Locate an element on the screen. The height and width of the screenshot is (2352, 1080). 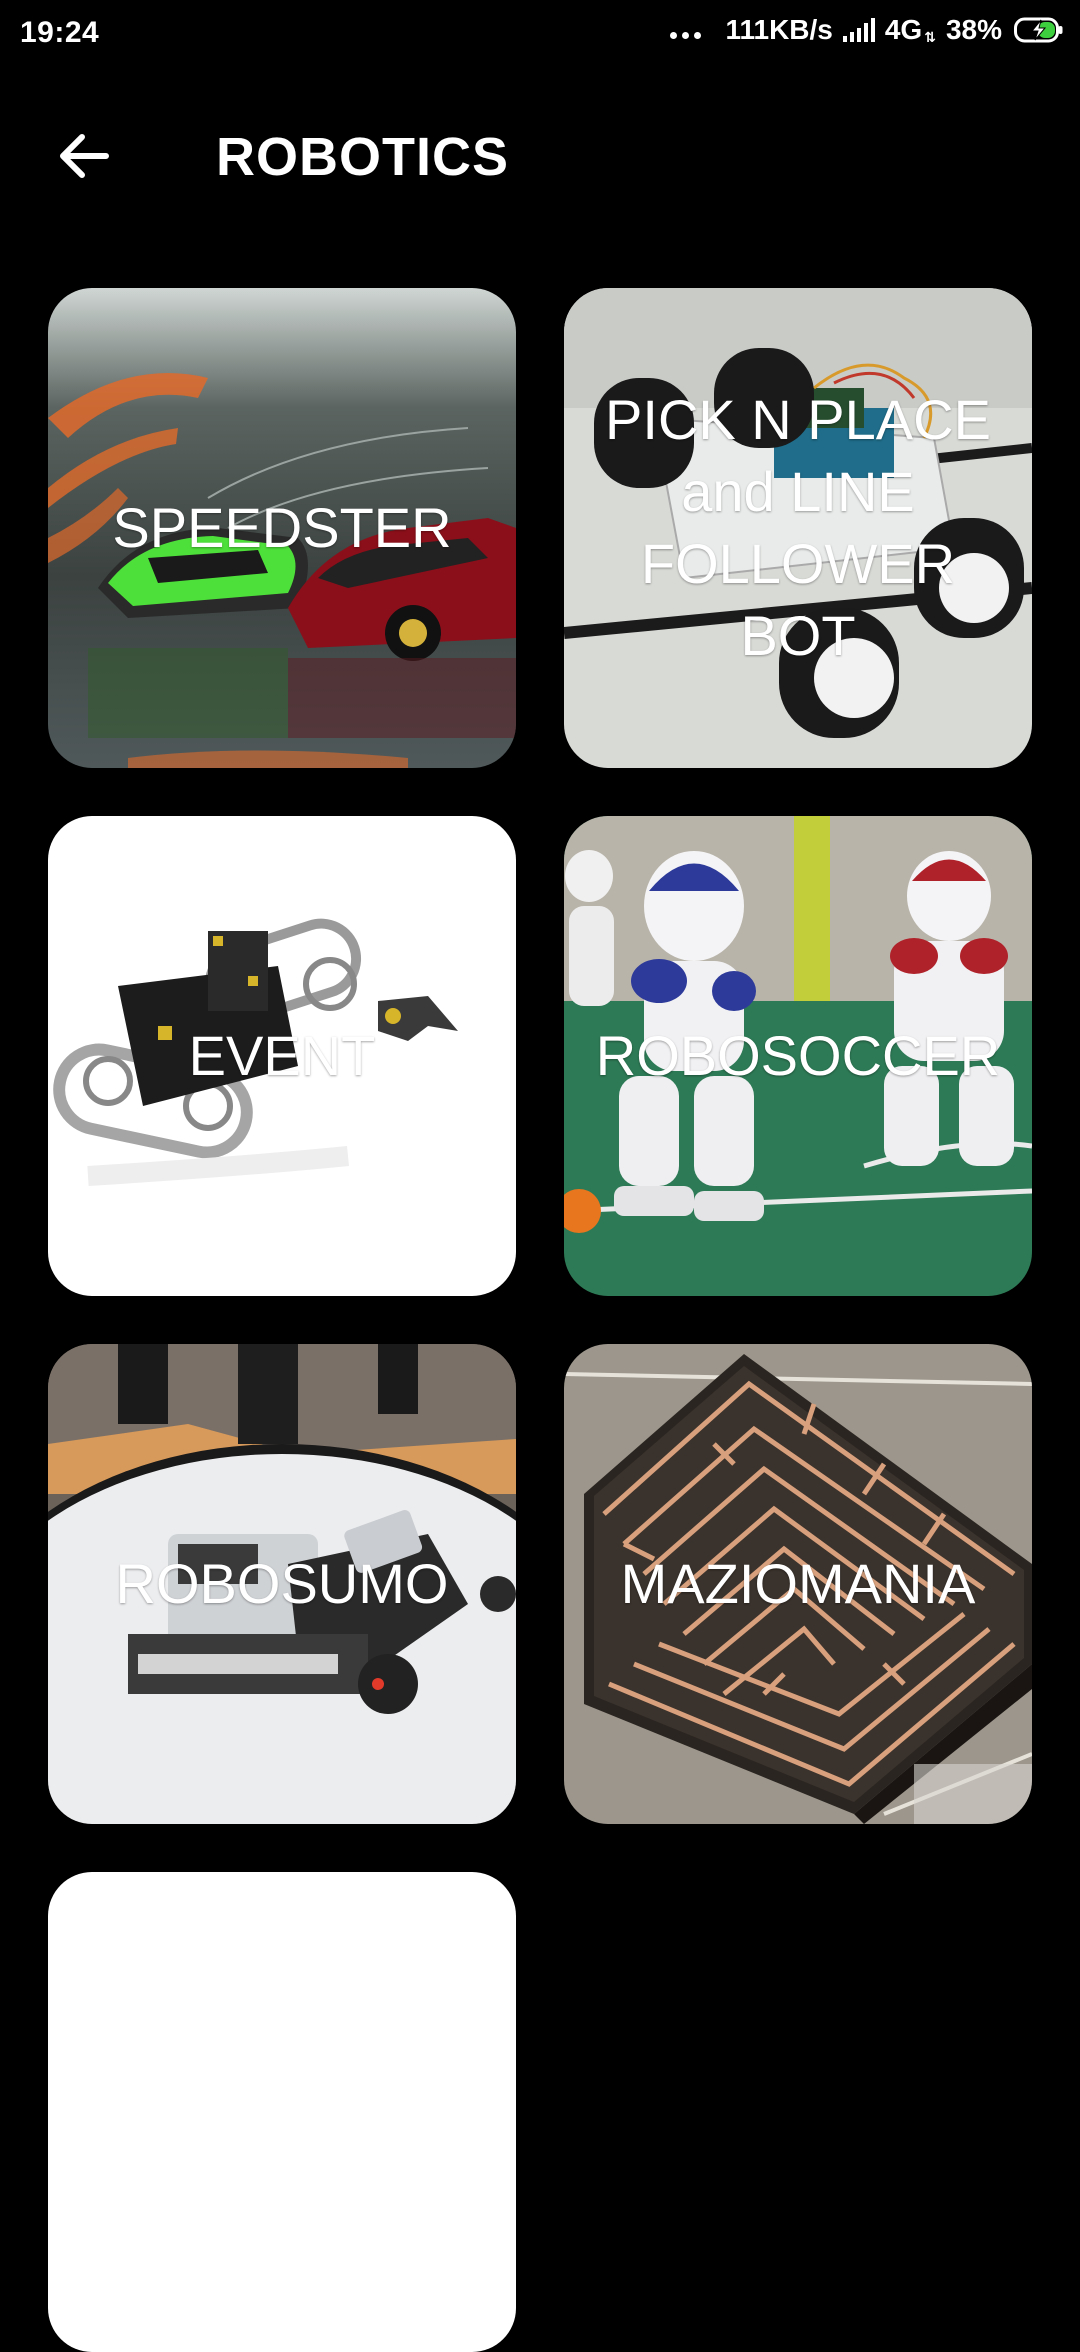
event-label: SPEEDSTER is located at coordinates (282, 527).